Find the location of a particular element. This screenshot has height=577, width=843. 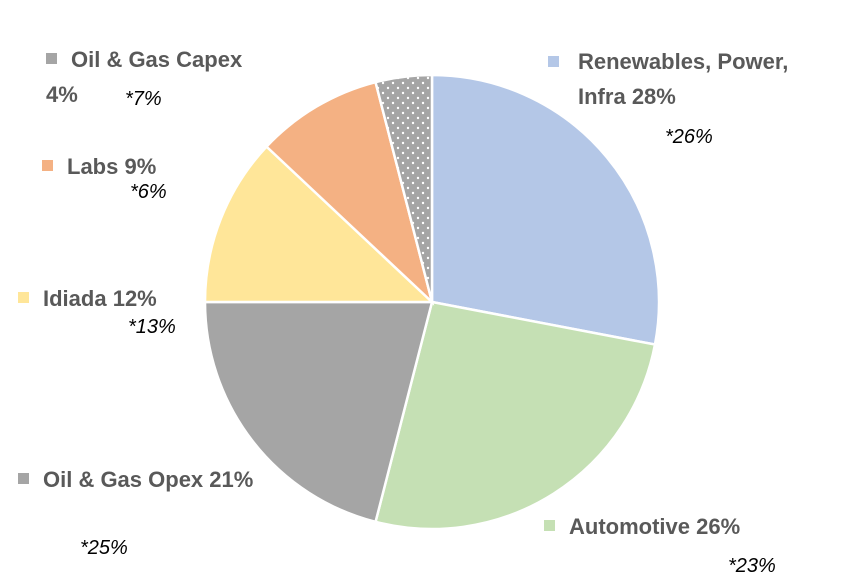

value-label: 26% is located at coordinates (718, 526).